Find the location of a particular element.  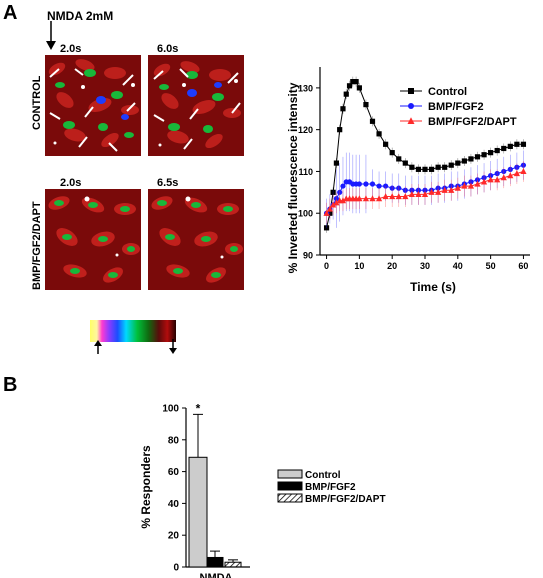

line-chart-ytick-label: 90 is located at coordinates (308, 256).